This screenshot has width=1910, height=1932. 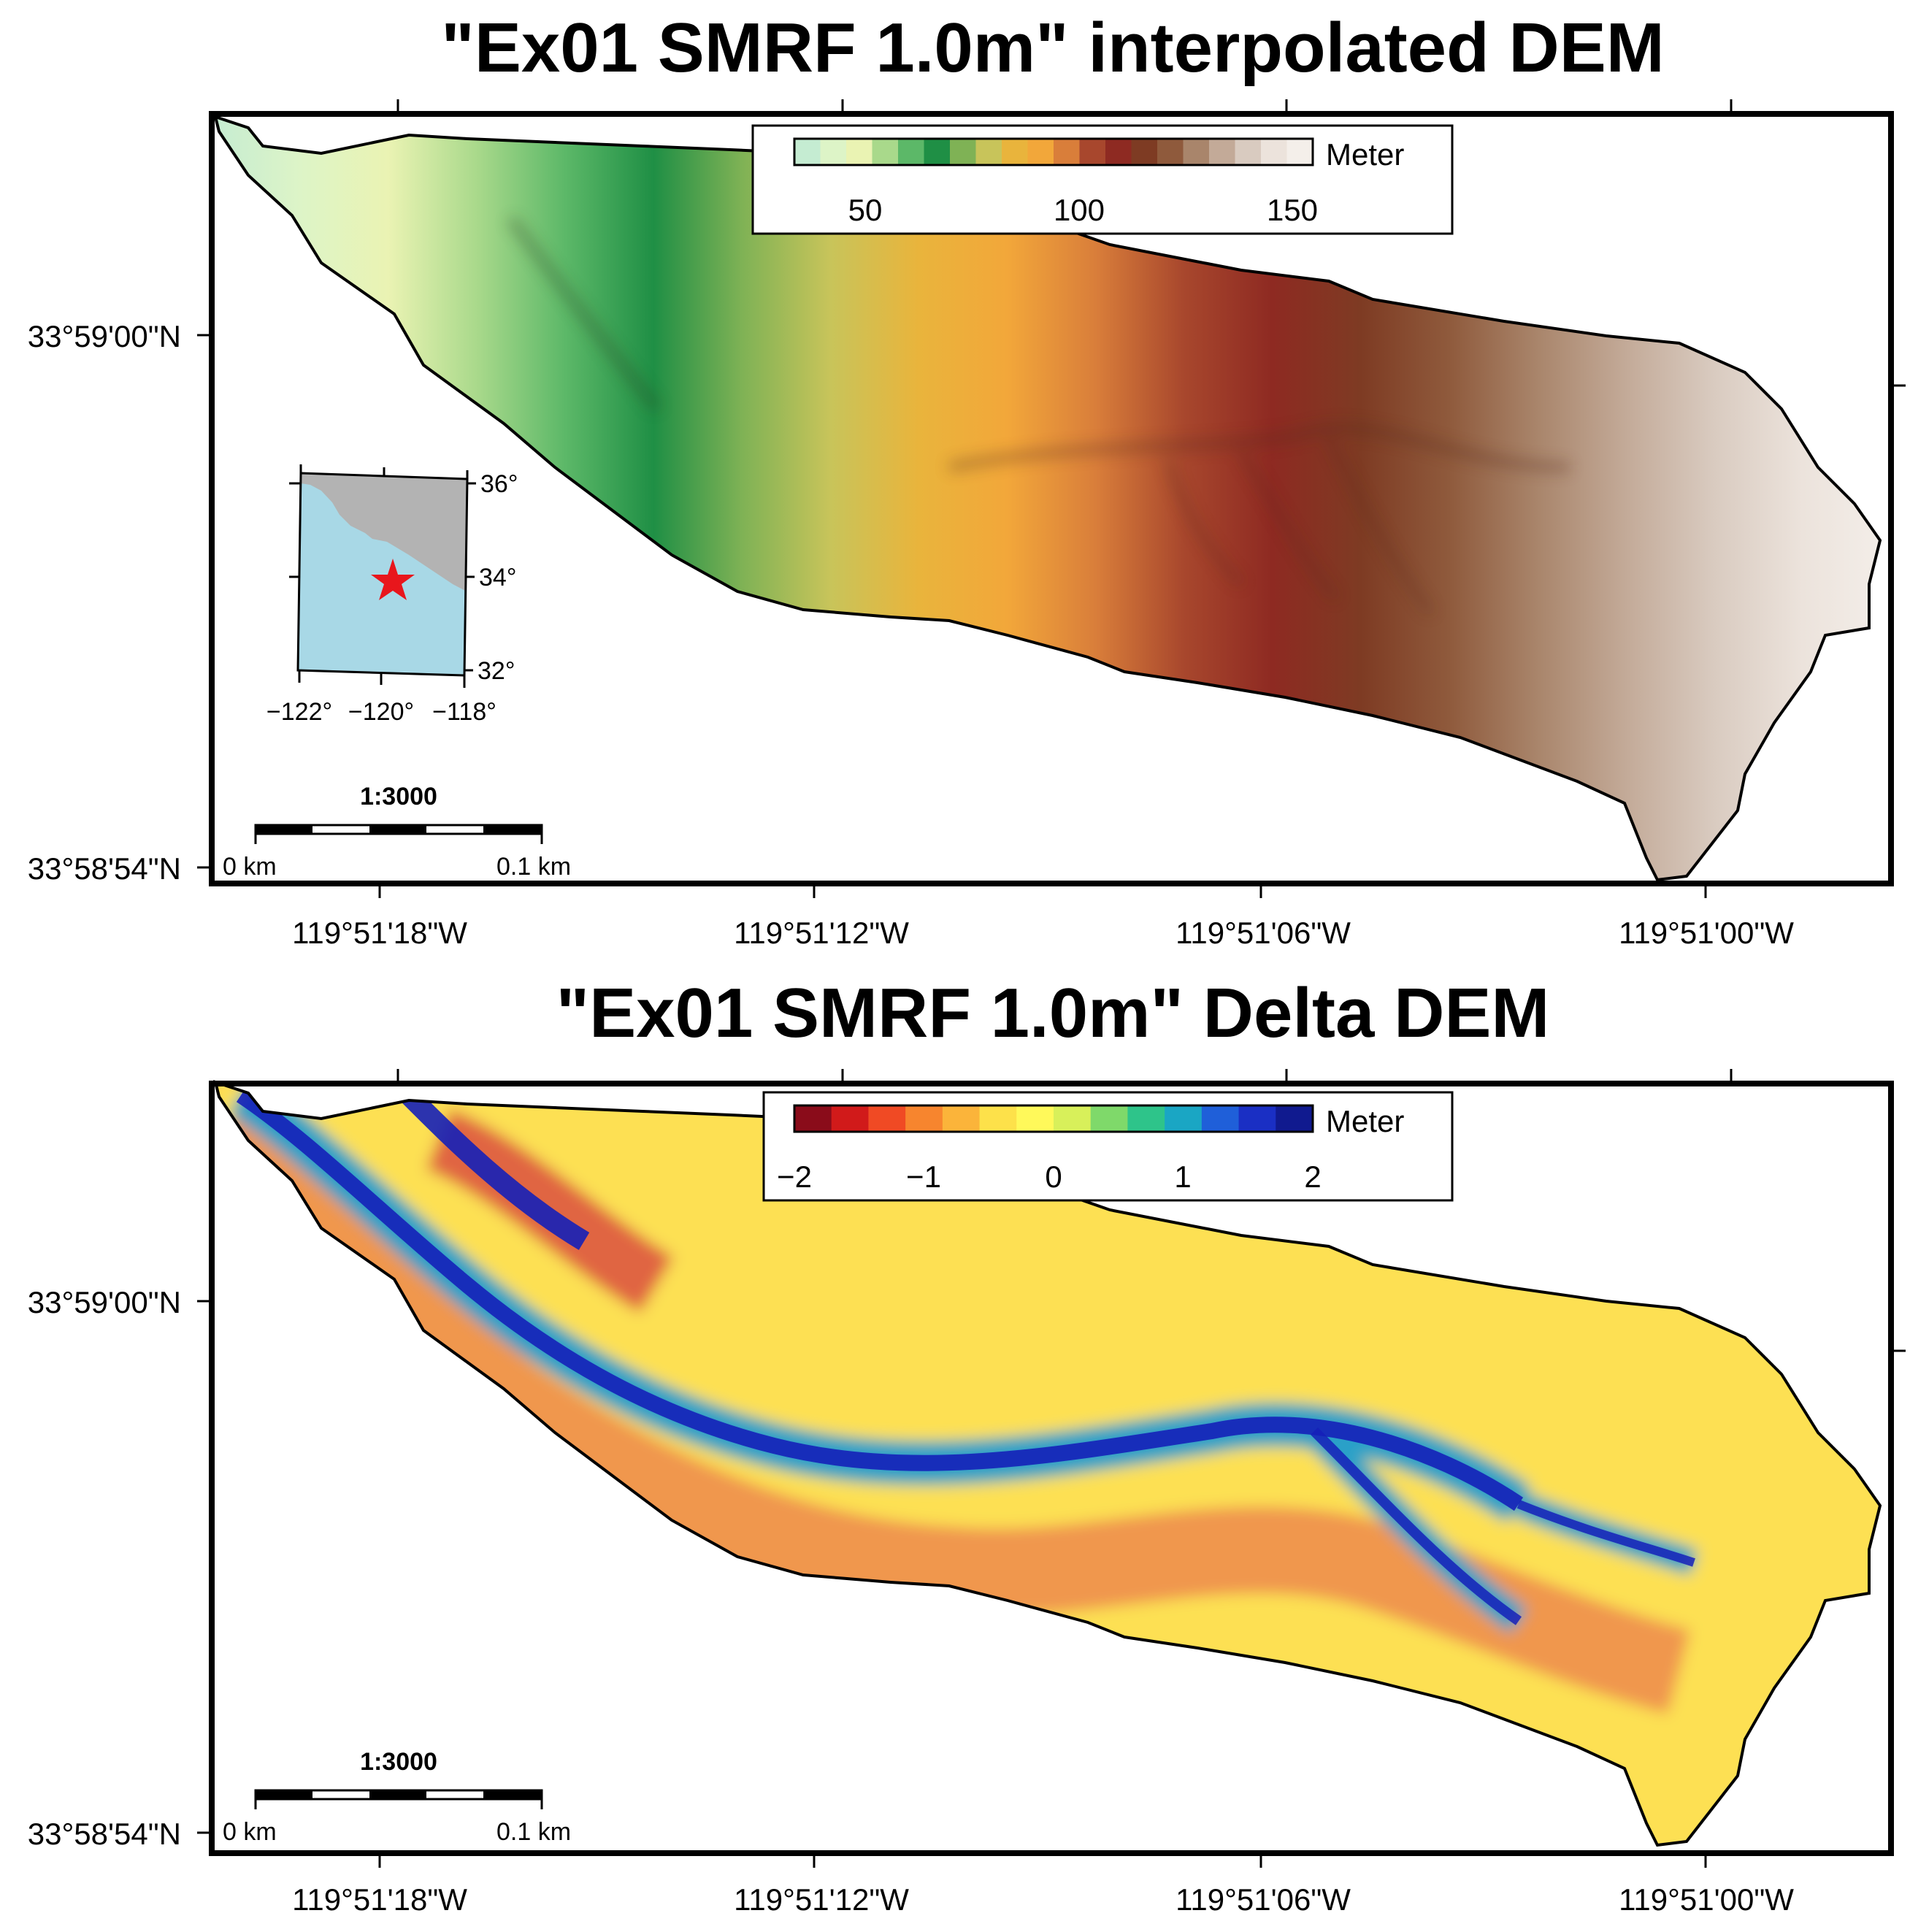 I want to click on dem-map-title: "Ex01 SMRF 1.0m" interpolated DEM, so click(x=1052, y=48).